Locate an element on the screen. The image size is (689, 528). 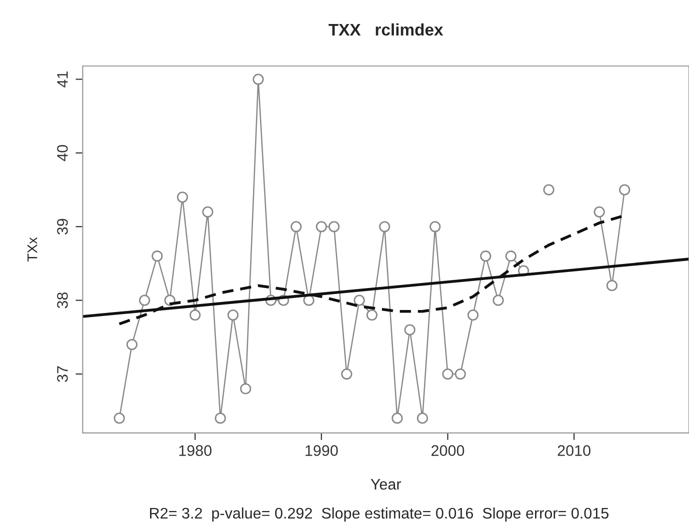
x-tick-label: 2010 is located at coordinates (574, 450).